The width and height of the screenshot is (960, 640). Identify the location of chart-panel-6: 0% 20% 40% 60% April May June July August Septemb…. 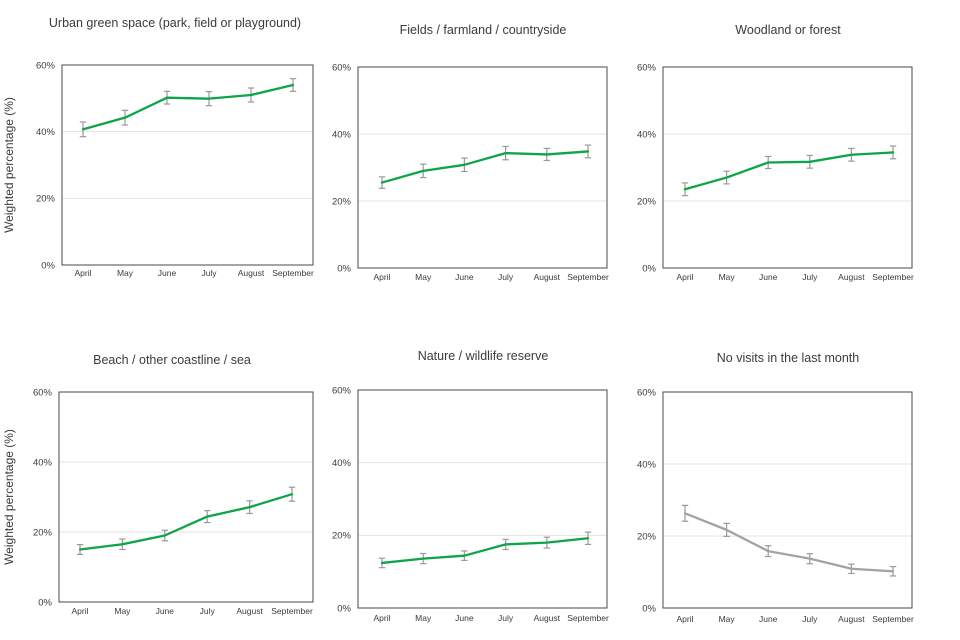
(775, 487).